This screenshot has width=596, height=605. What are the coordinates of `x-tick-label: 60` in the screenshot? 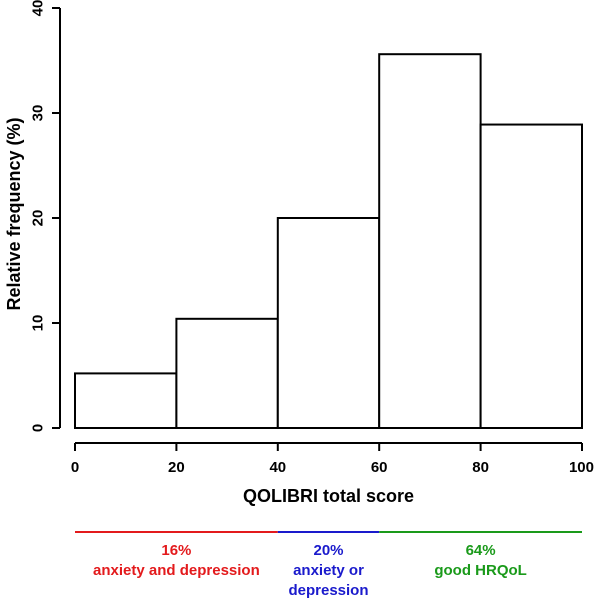 It's located at (379, 467).